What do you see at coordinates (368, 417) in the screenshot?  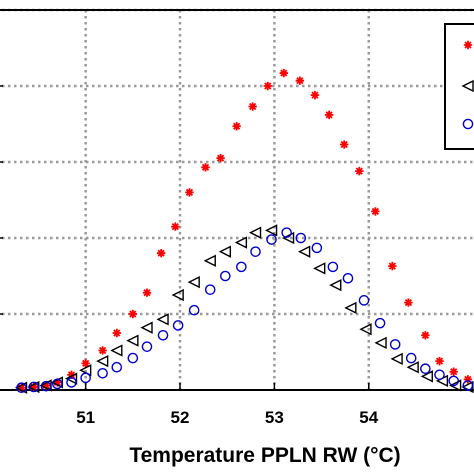 I see `x-tick-label: 54` at bounding box center [368, 417].